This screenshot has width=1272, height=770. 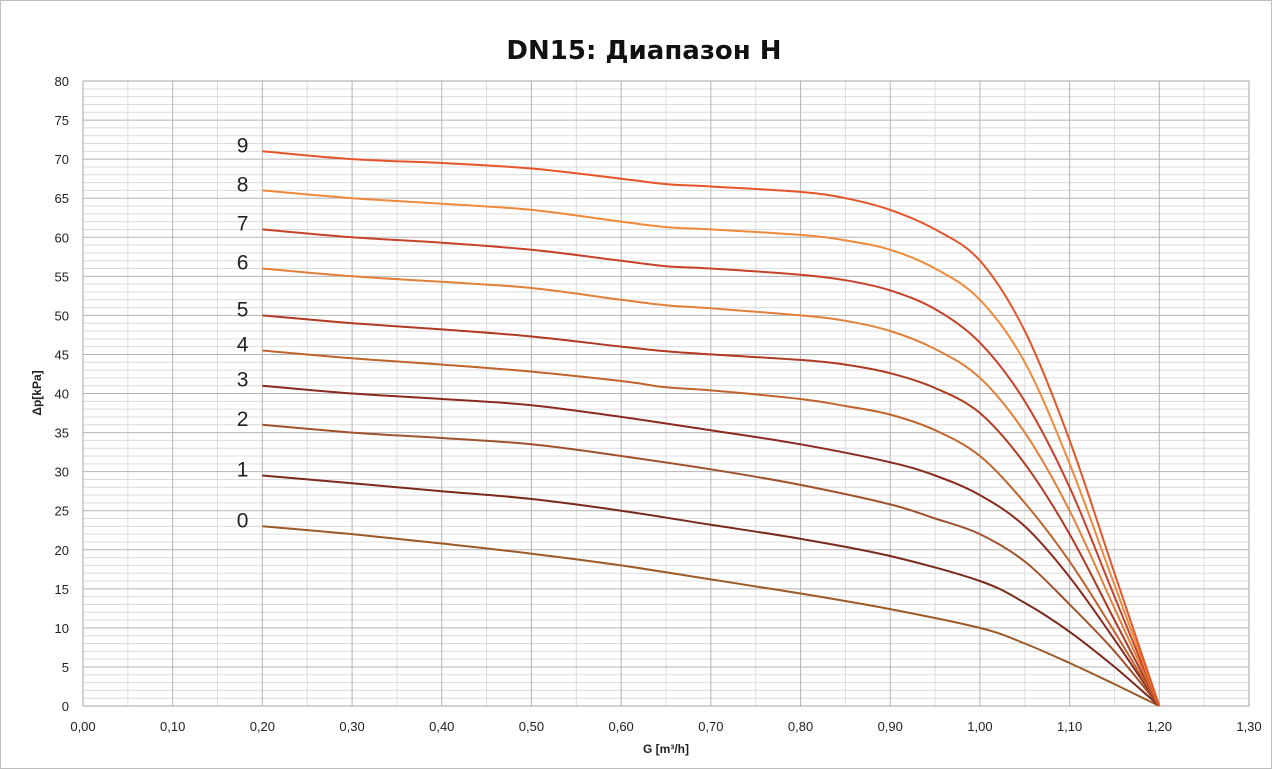 I want to click on x-tick-label: 0,50, so click(x=531, y=726).